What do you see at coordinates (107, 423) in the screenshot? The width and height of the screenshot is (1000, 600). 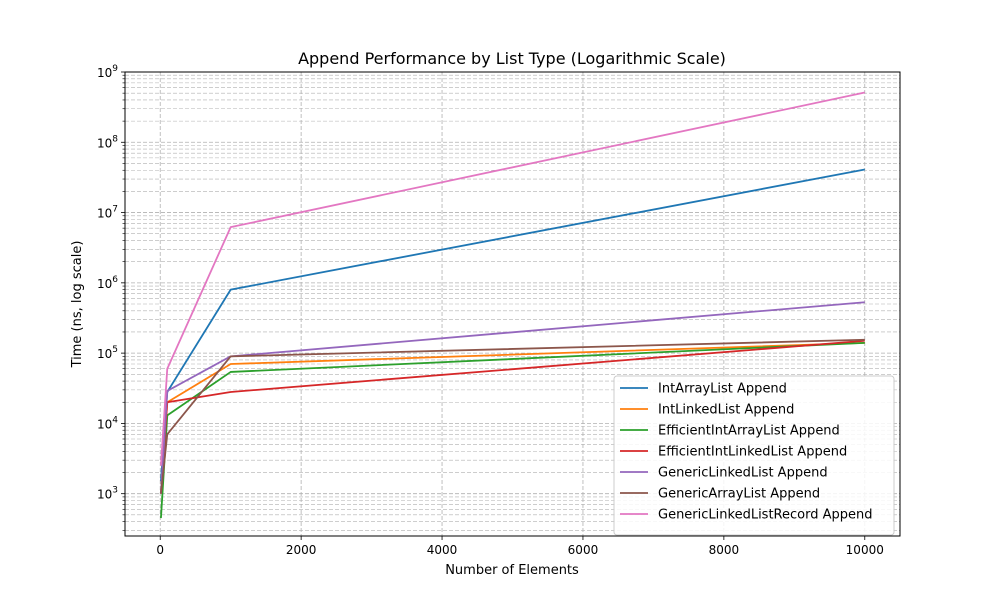 I see `y-tick-label: 10⁴` at bounding box center [107, 423].